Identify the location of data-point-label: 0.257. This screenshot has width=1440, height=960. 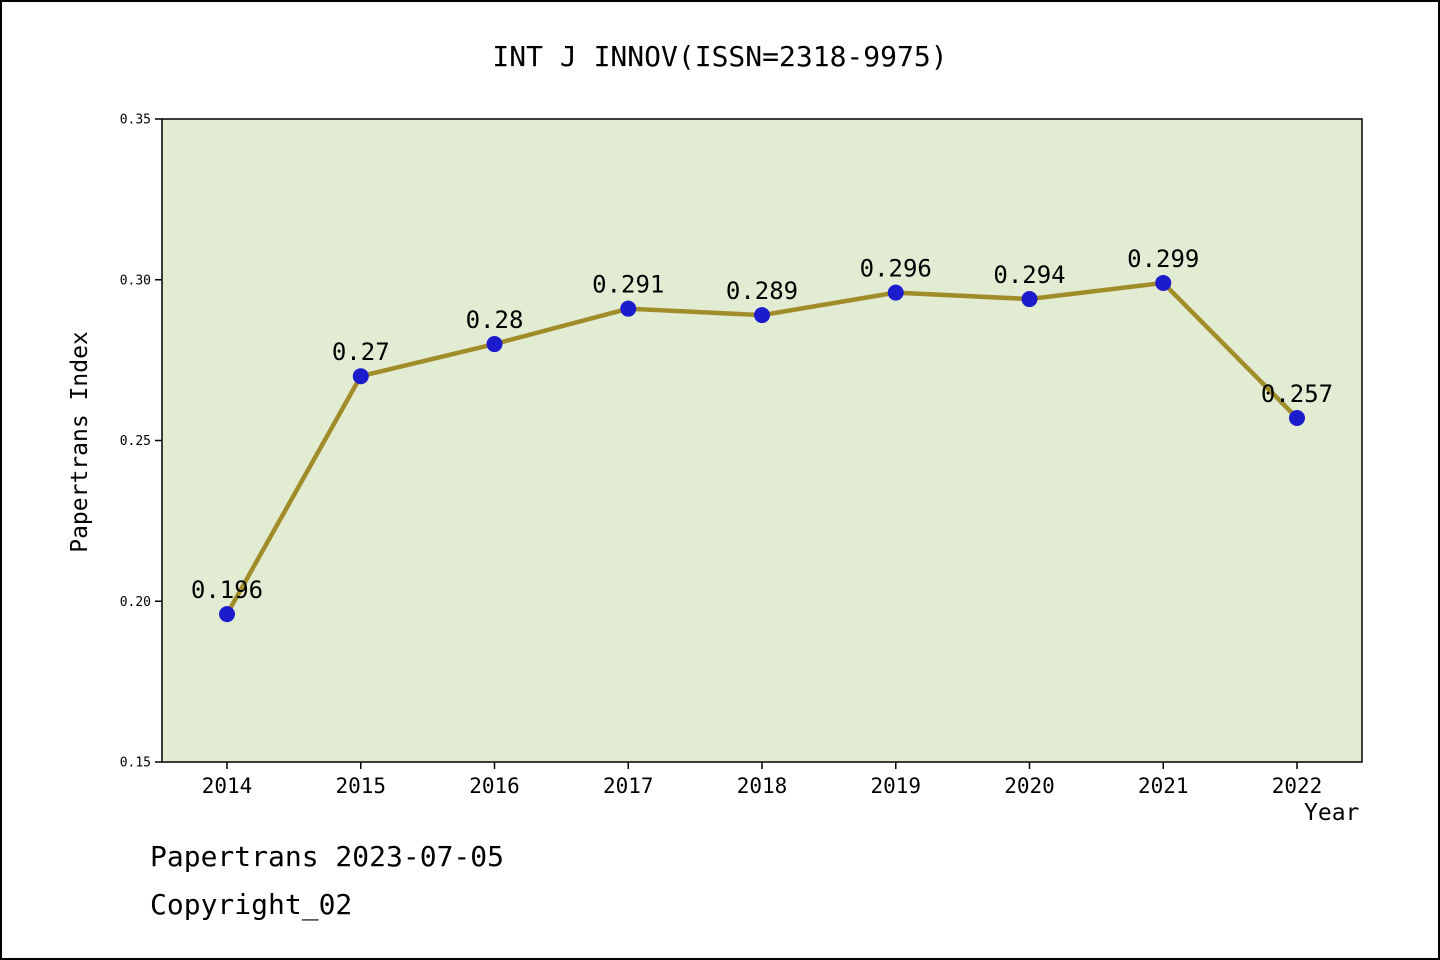
(1297, 394).